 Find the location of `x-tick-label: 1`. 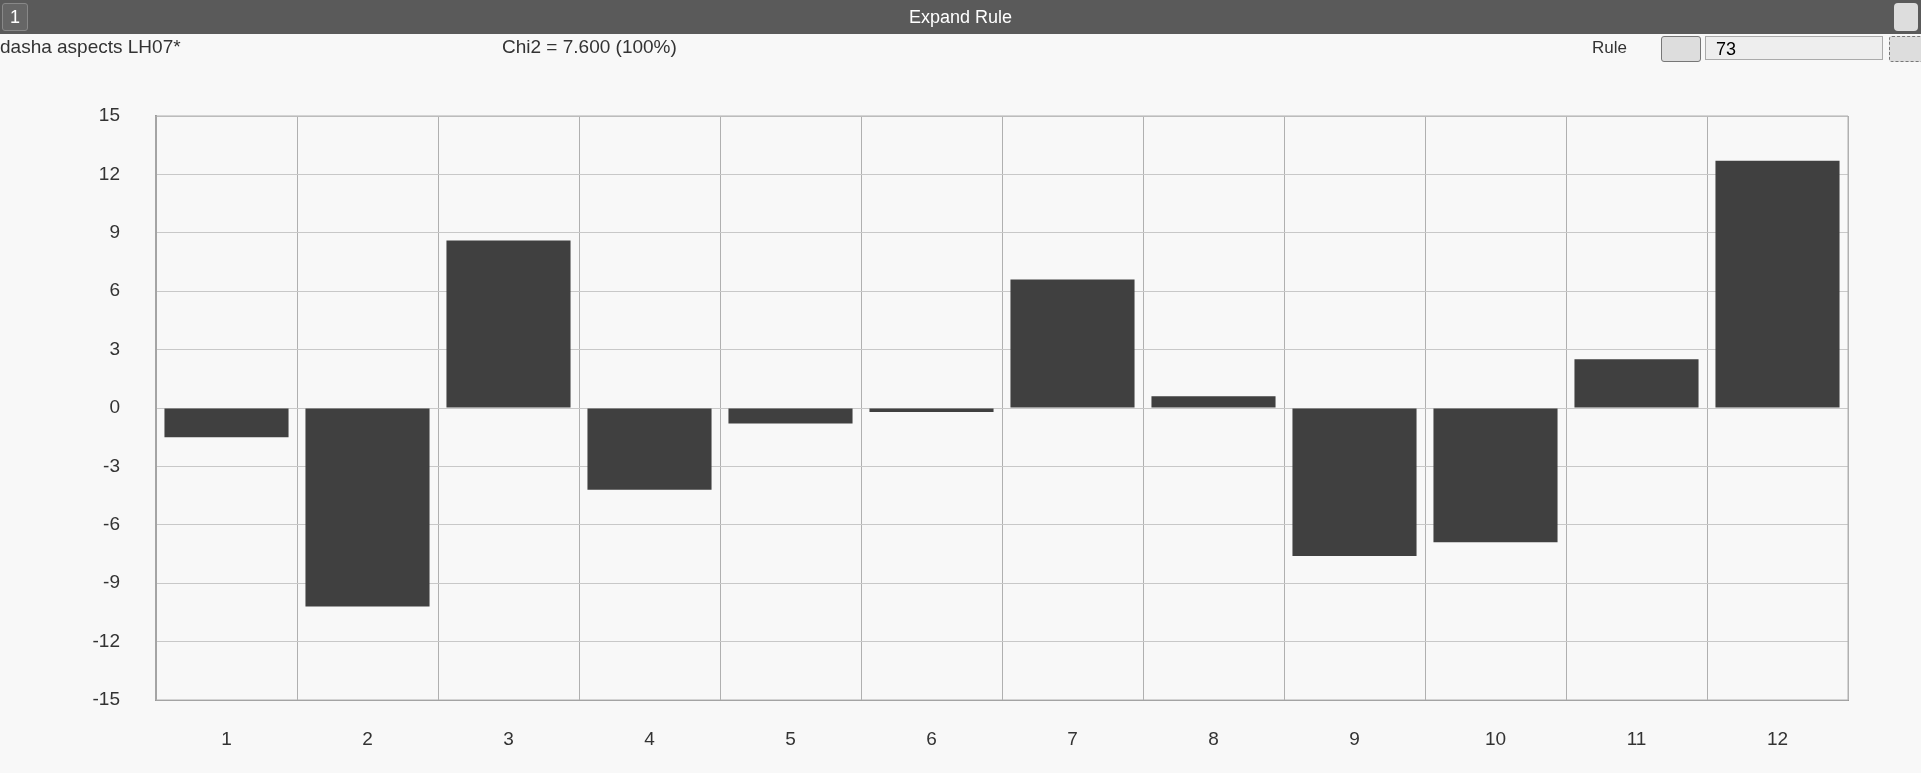

x-tick-label: 1 is located at coordinates (226, 738).